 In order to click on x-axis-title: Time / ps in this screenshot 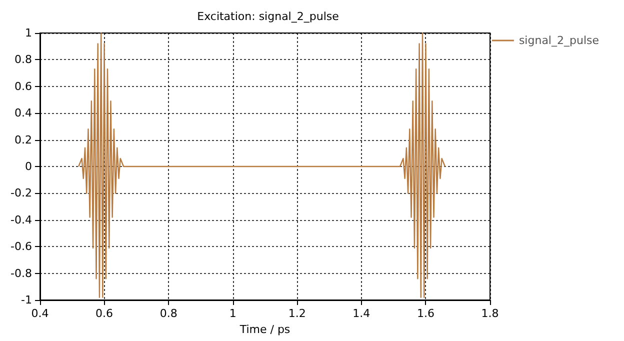, I will do `click(264, 329)`.